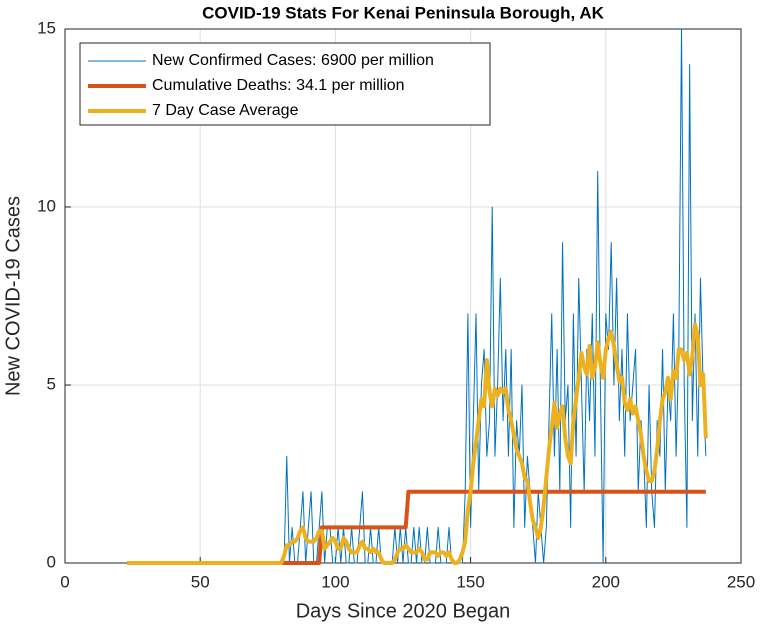 This screenshot has width=761, height=630. Describe the element at coordinates (51, 383) in the screenshot. I see `y-tick-label: 5` at that location.